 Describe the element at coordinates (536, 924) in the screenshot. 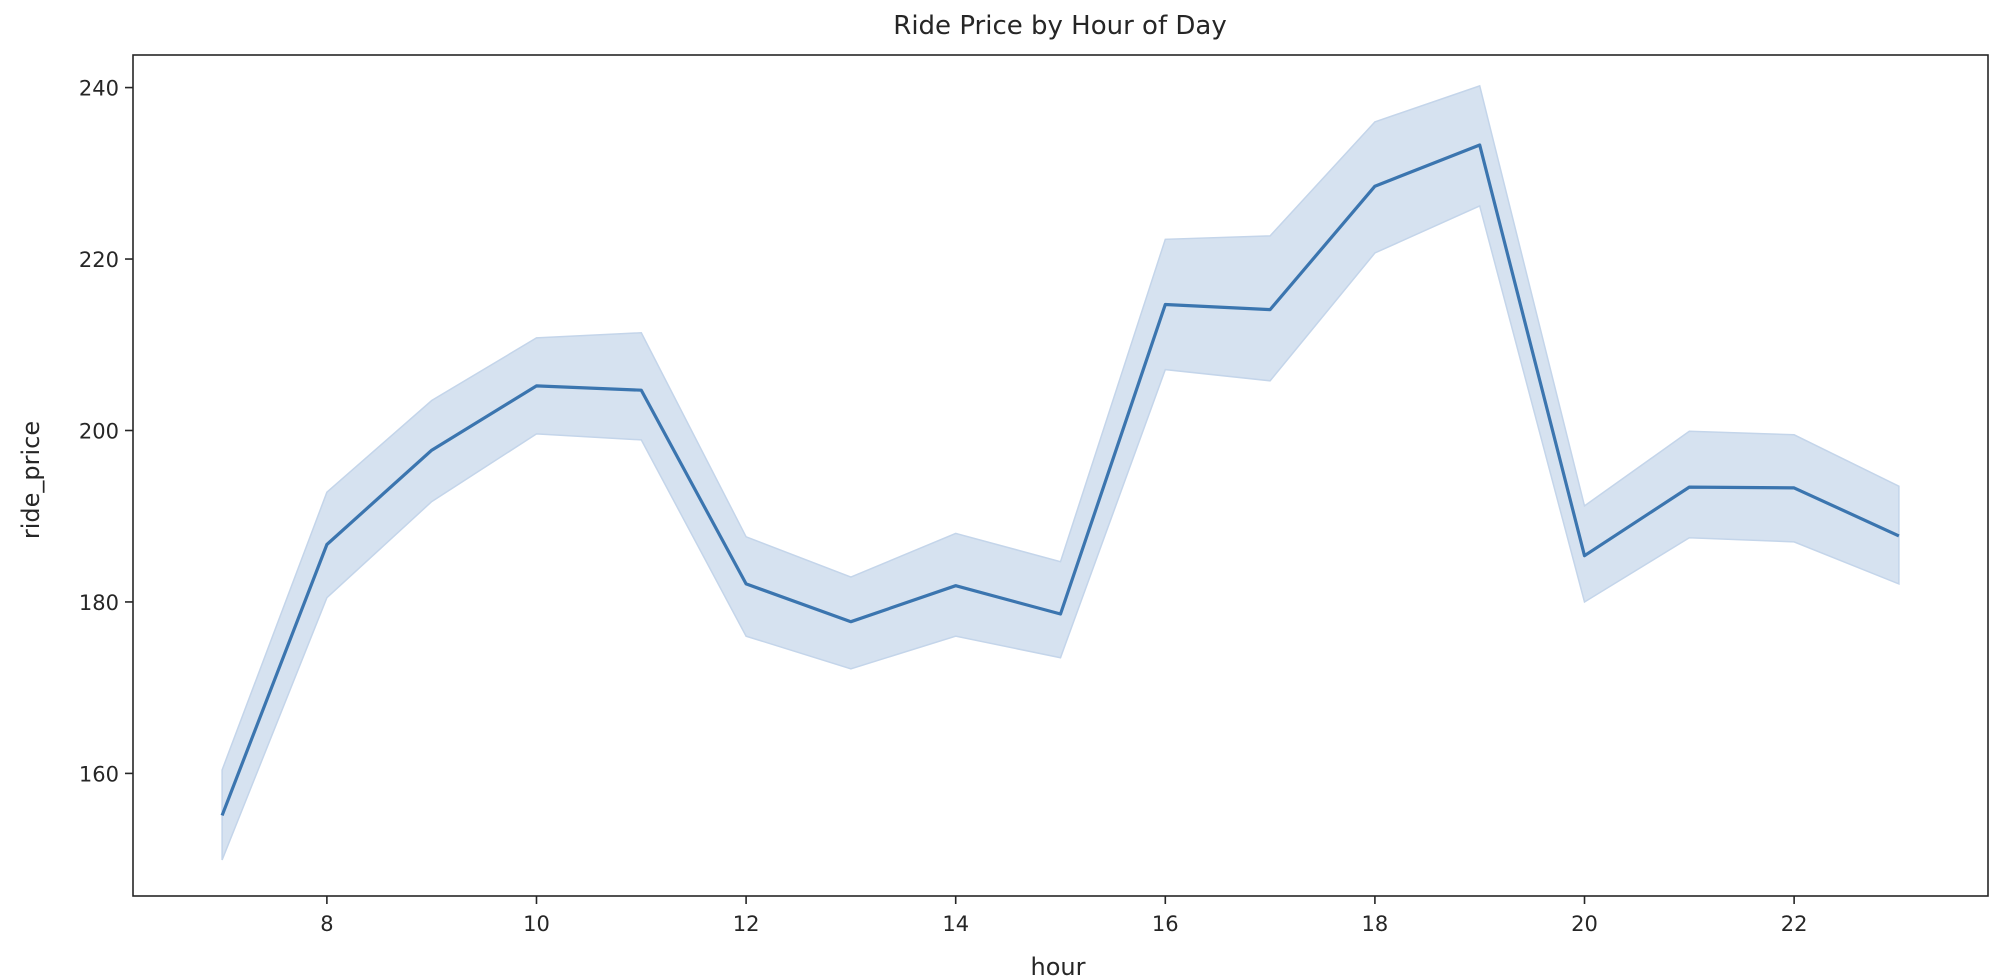

I see `x-tick-label: 10` at that location.